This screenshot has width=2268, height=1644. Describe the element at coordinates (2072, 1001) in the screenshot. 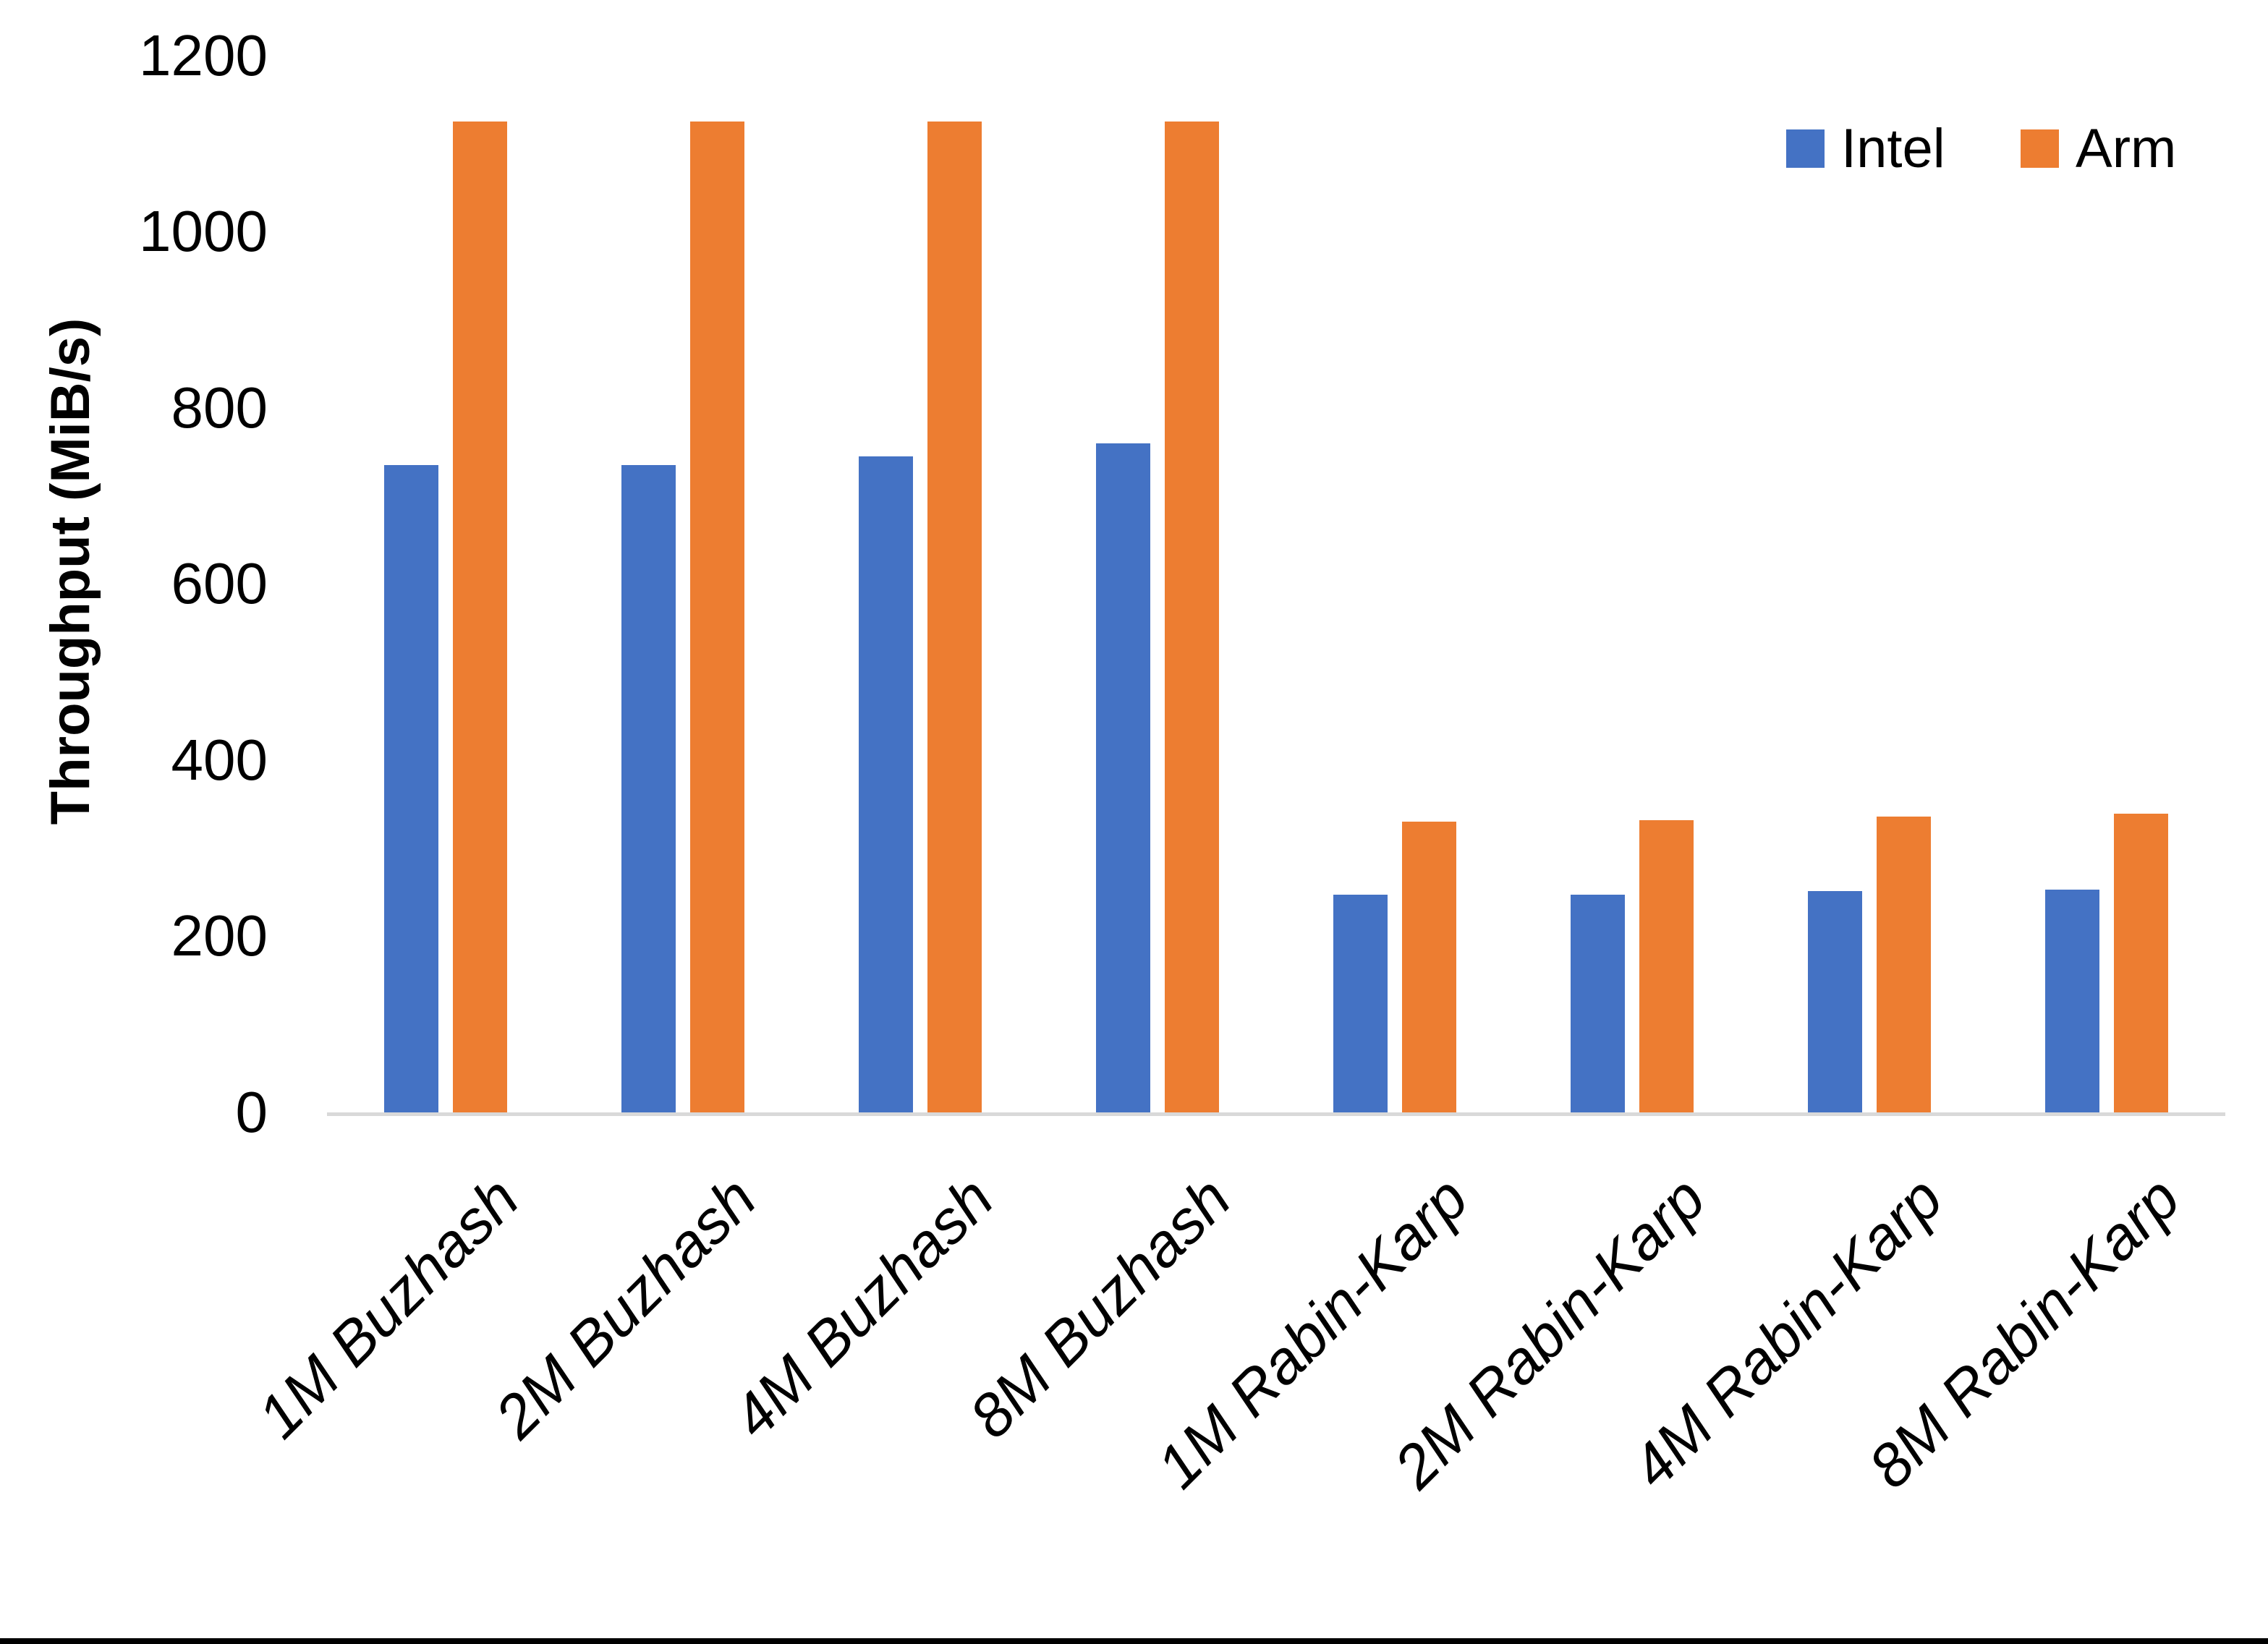

I see `bar-intel-8m-rabin-karp` at that location.